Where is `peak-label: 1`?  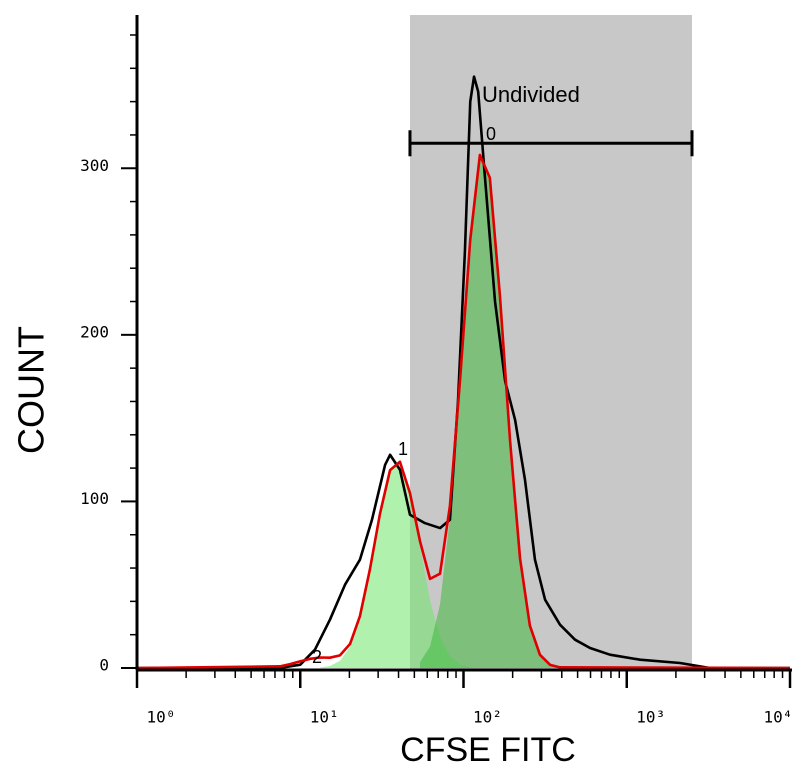
peak-label: 1 is located at coordinates (403, 449).